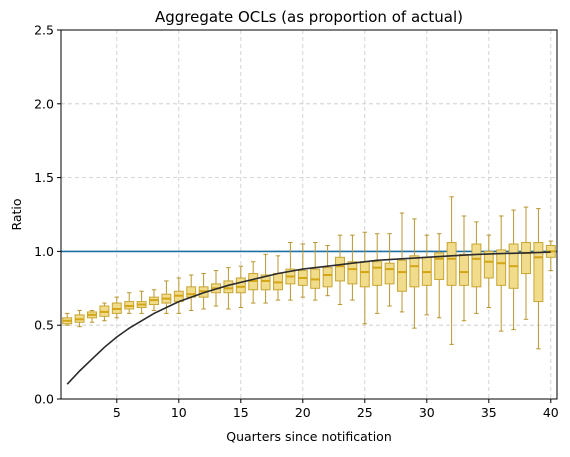 This screenshot has height=457, width=570. I want to click on box-plot-q34, so click(476, 267).